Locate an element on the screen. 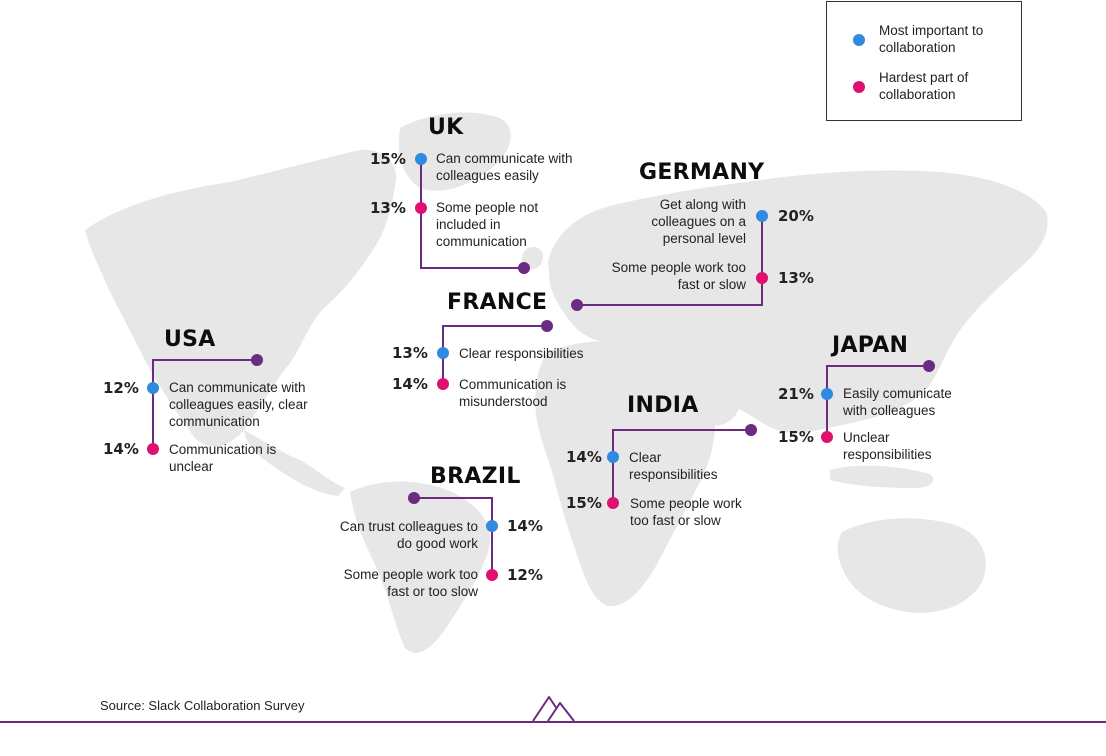 The image size is (1106, 756). footer-rule is located at coordinates (553, 709).